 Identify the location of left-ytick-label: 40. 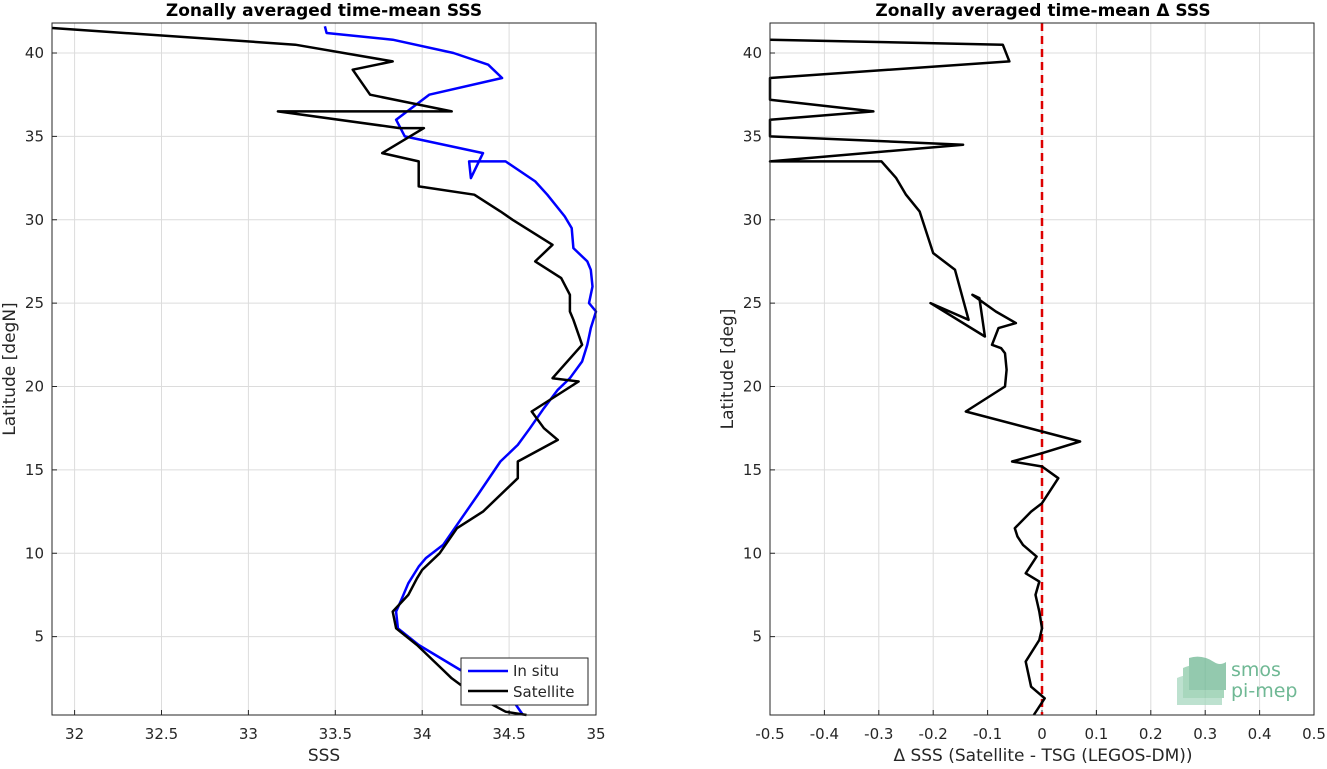
(34, 53).